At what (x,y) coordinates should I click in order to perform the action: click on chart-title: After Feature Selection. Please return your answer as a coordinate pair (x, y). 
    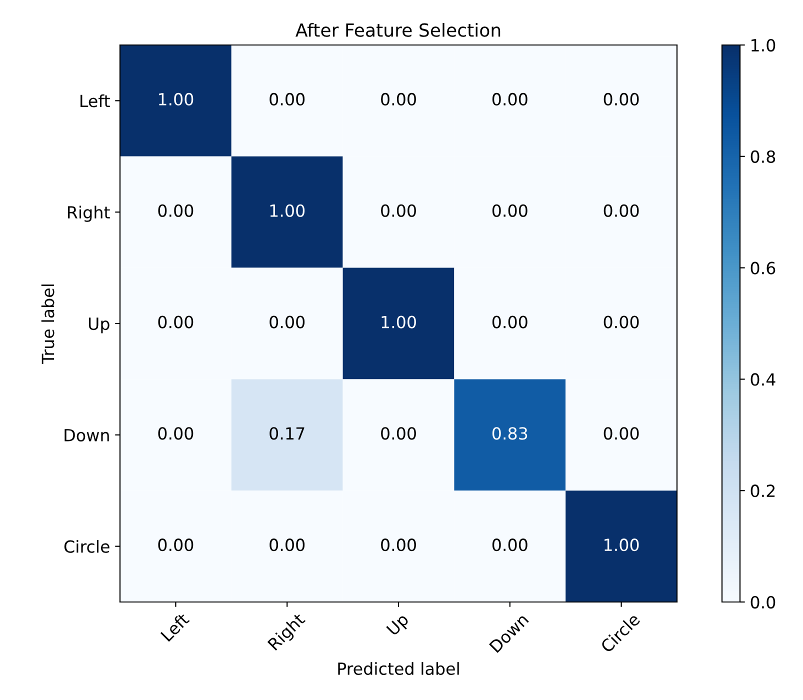
    Looking at the image, I should click on (398, 29).